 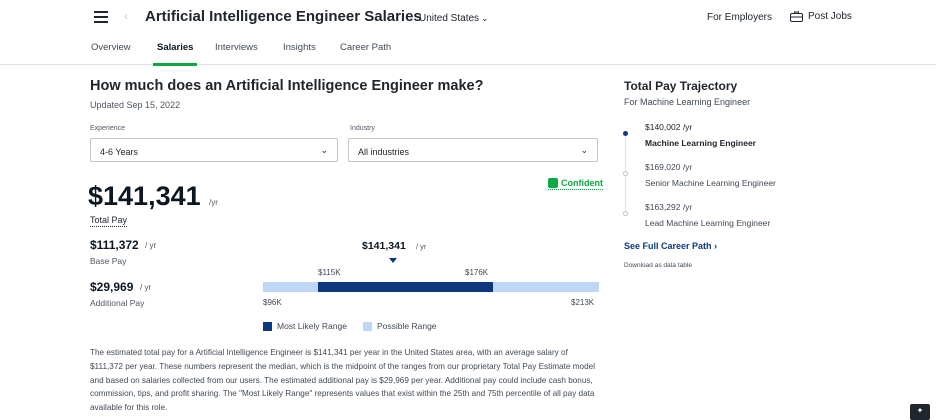 I want to click on median-pay-amount: $141,341, so click(x=384, y=246).